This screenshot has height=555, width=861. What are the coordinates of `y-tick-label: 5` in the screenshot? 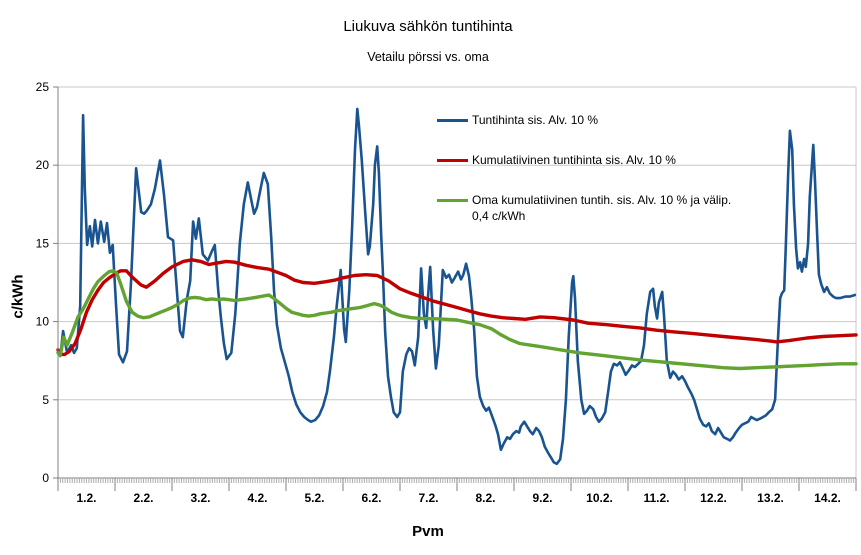 It's located at (45, 400).